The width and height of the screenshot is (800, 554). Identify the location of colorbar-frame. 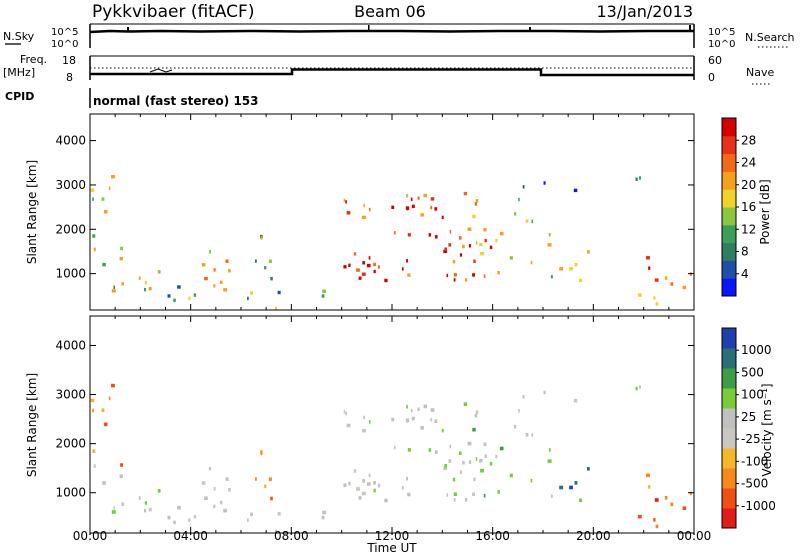
(729, 428).